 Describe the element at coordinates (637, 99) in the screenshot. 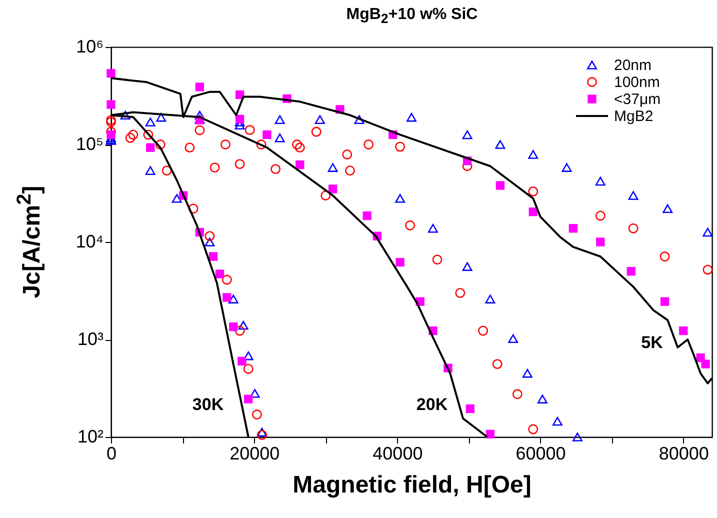

I see `legend-label: <37μm` at that location.